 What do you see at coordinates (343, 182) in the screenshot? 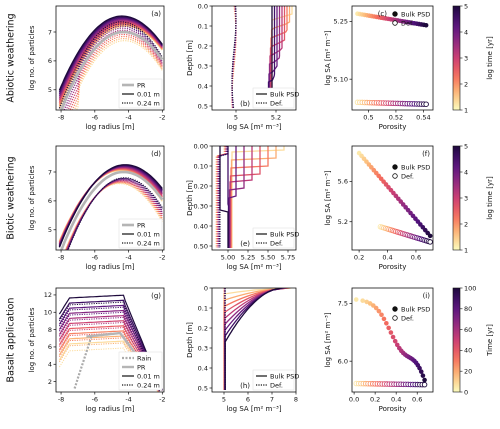
I see `y-tick-label: 5.6` at bounding box center [343, 182].